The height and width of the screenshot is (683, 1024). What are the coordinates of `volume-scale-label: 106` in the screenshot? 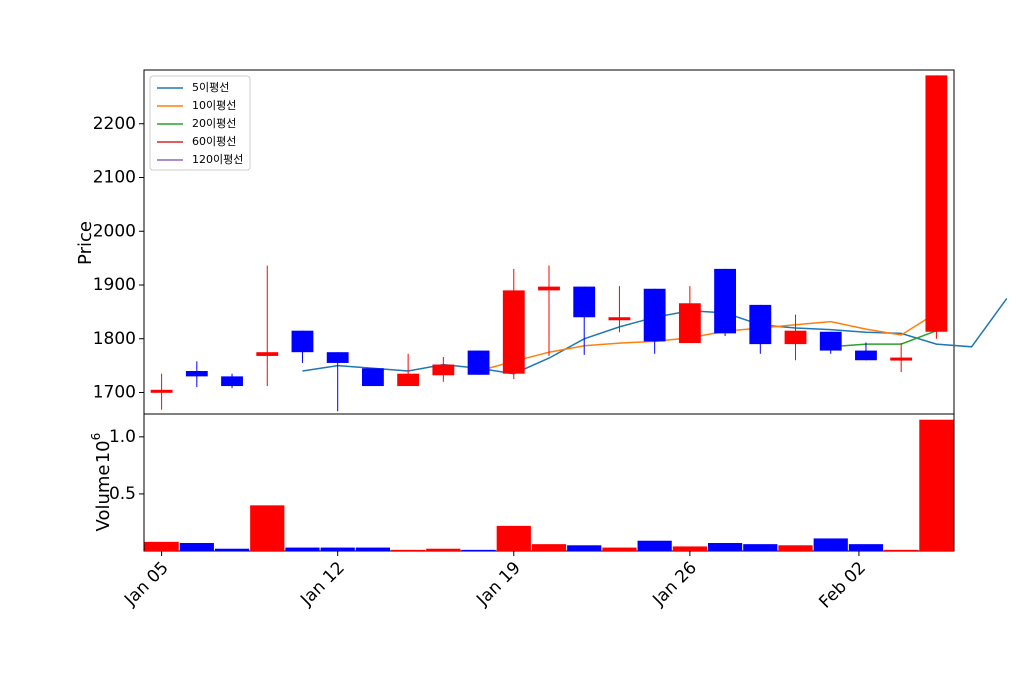 It's located at (102, 448).